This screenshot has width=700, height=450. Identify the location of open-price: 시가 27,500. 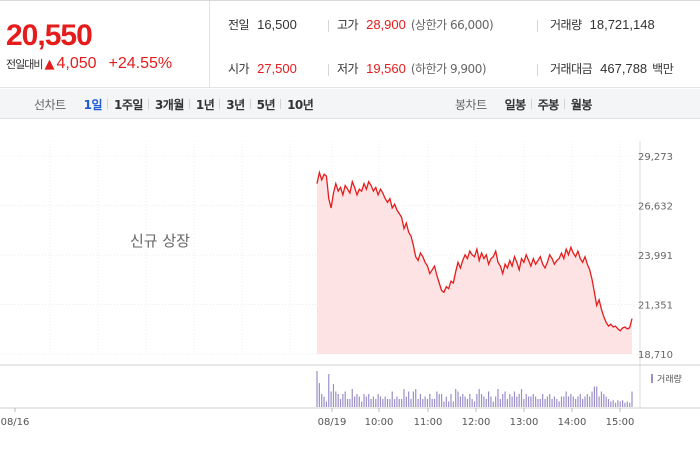
(262, 68).